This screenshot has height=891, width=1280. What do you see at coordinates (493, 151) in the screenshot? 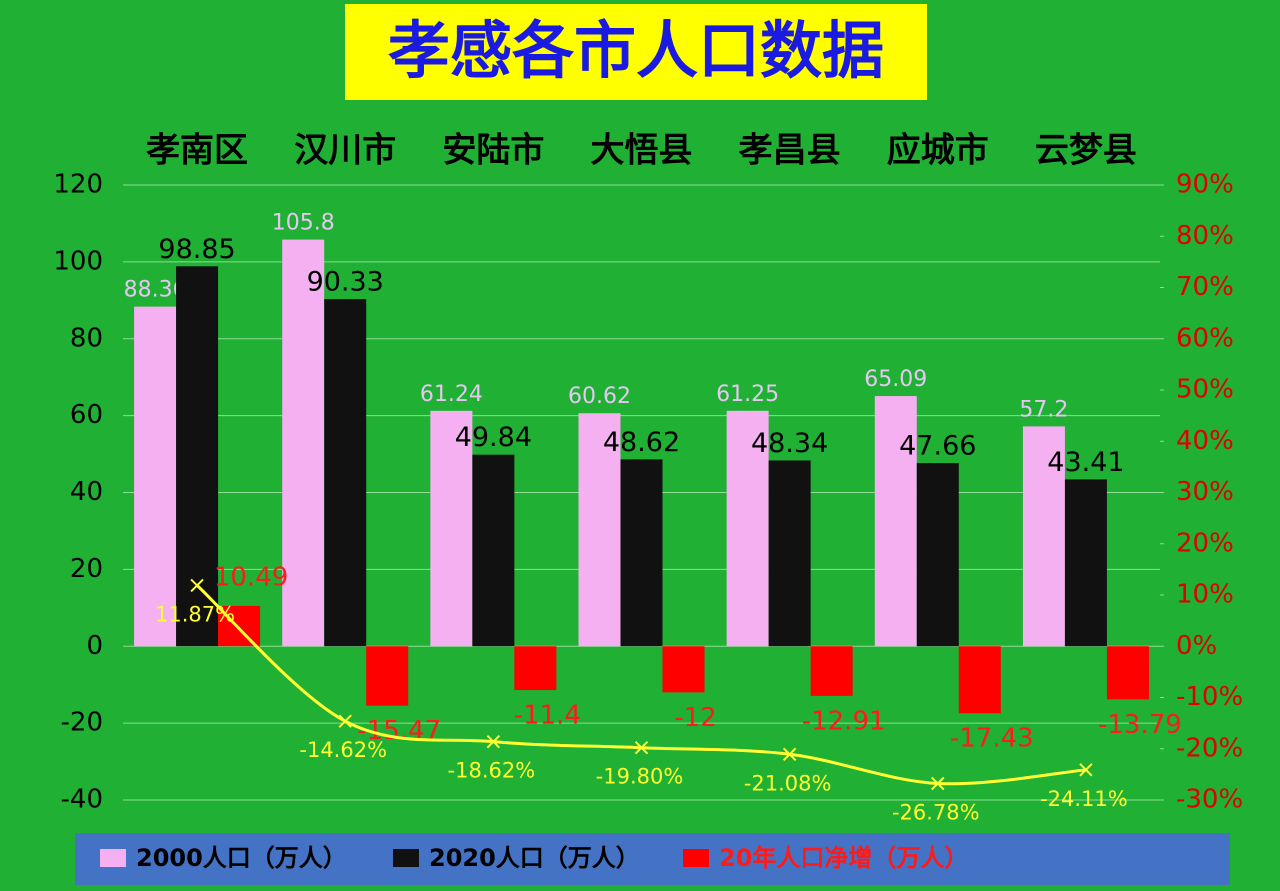
I see `category-label: 安陆市` at bounding box center [493, 151].